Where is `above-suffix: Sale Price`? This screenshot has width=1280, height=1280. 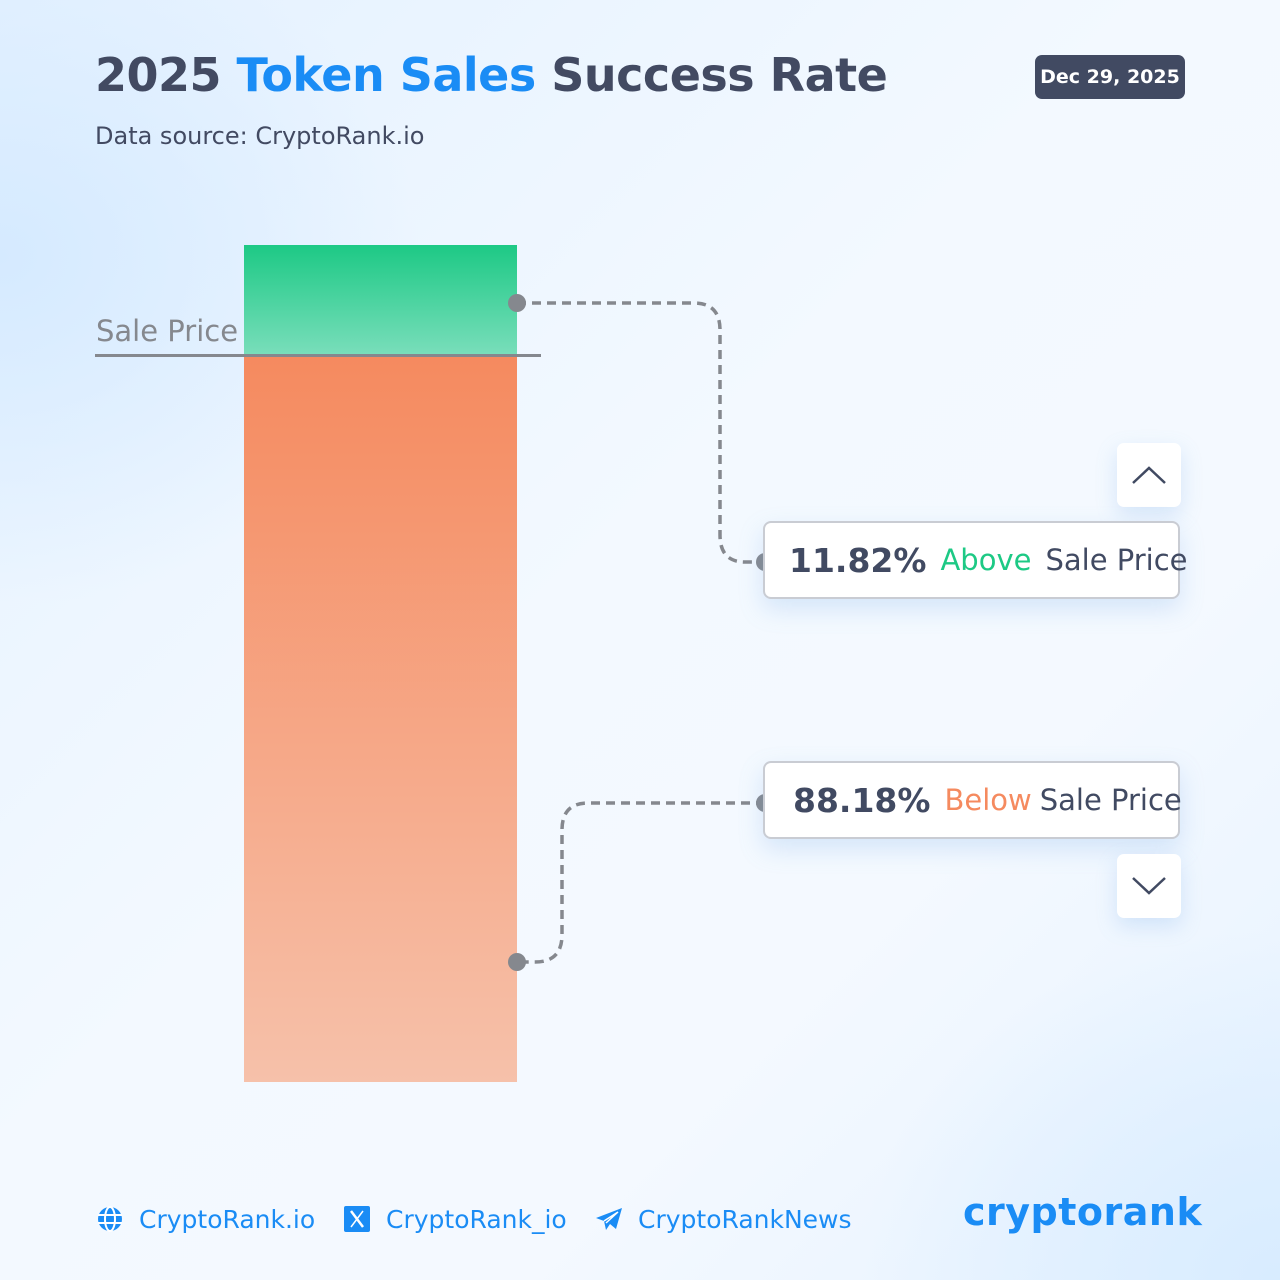
above-suffix: Sale Price is located at coordinates (1116, 560).